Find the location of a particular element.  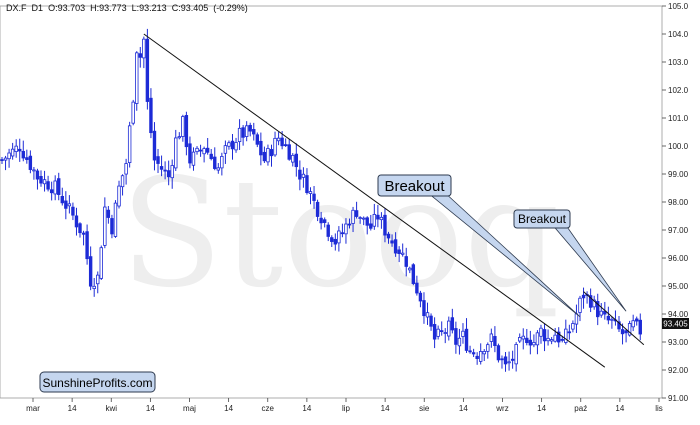

close-value: C:93.405 is located at coordinates (190, 8).